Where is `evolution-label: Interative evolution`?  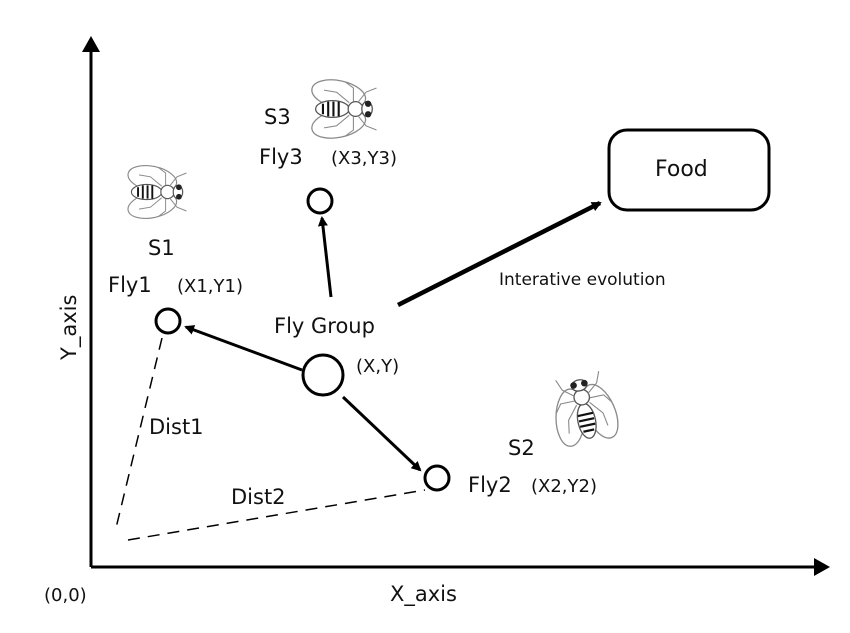
evolution-label: Interative evolution is located at coordinates (582, 280).